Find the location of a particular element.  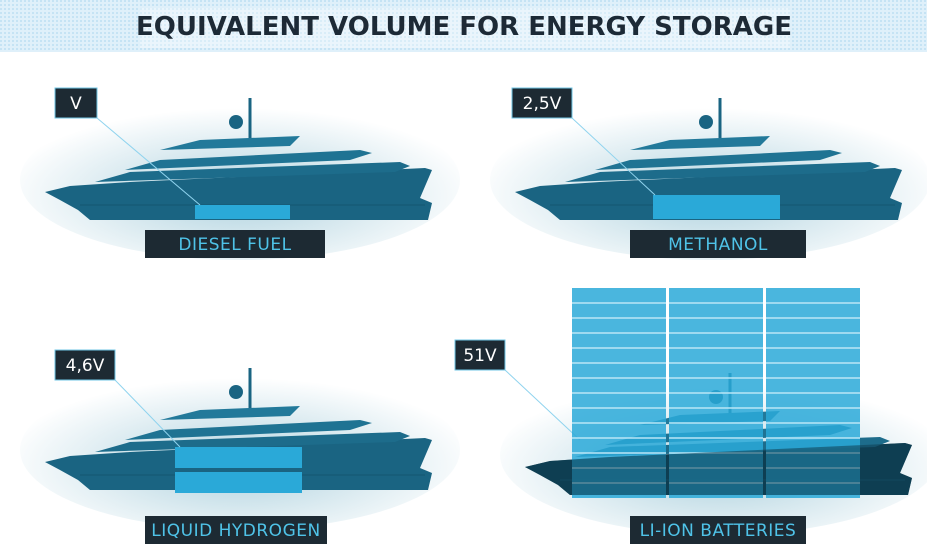

fuel-label: DIESEL FUEL is located at coordinates (234, 245).